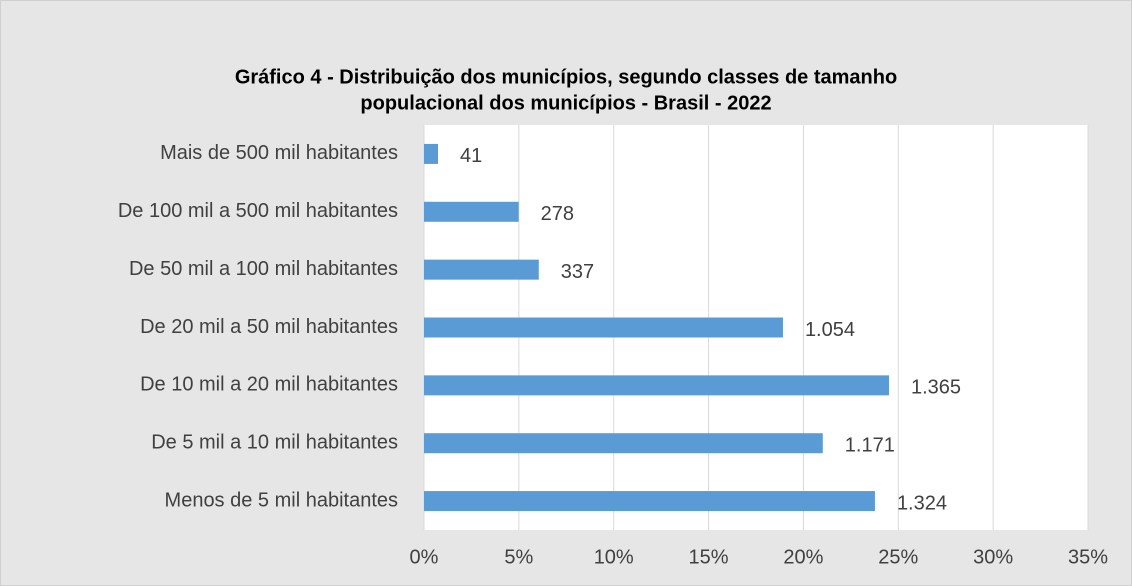 This screenshot has height=586, width=1132. What do you see at coordinates (577, 272) in the screenshot?
I see `data-label: 337` at bounding box center [577, 272].